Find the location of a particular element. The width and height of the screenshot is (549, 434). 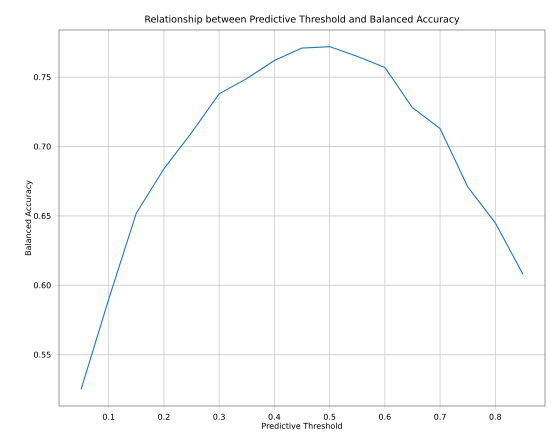

chart-title: Relationship between Predictive Threshold and Balanced Accuracy is located at coordinates (302, 19).